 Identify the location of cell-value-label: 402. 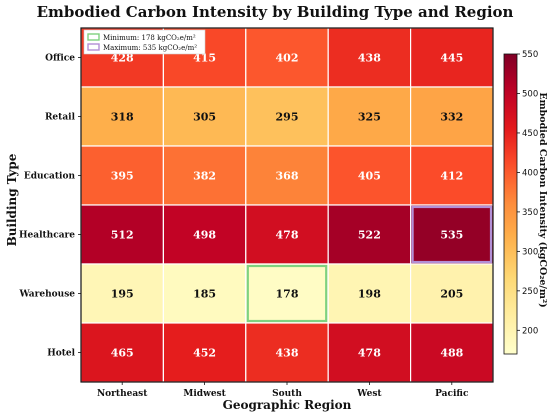
(287, 58).